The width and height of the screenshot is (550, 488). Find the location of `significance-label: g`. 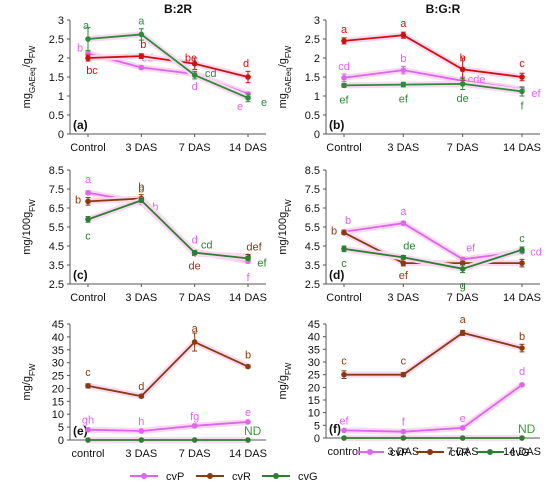

significance-label: g is located at coordinates (463, 286).